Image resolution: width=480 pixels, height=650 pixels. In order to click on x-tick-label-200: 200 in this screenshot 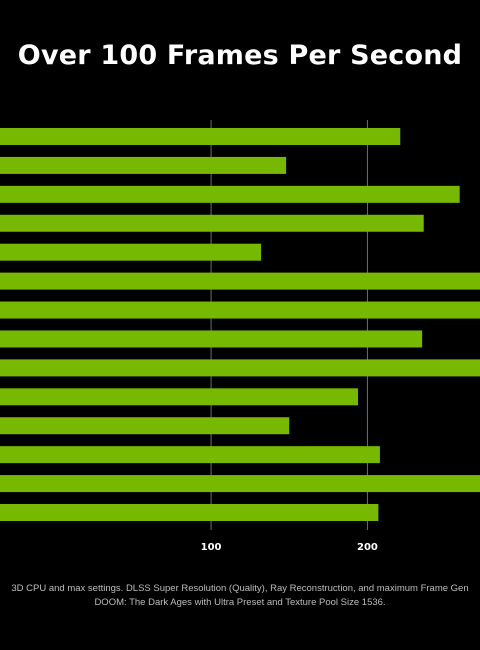, I will do `click(367, 547)`.